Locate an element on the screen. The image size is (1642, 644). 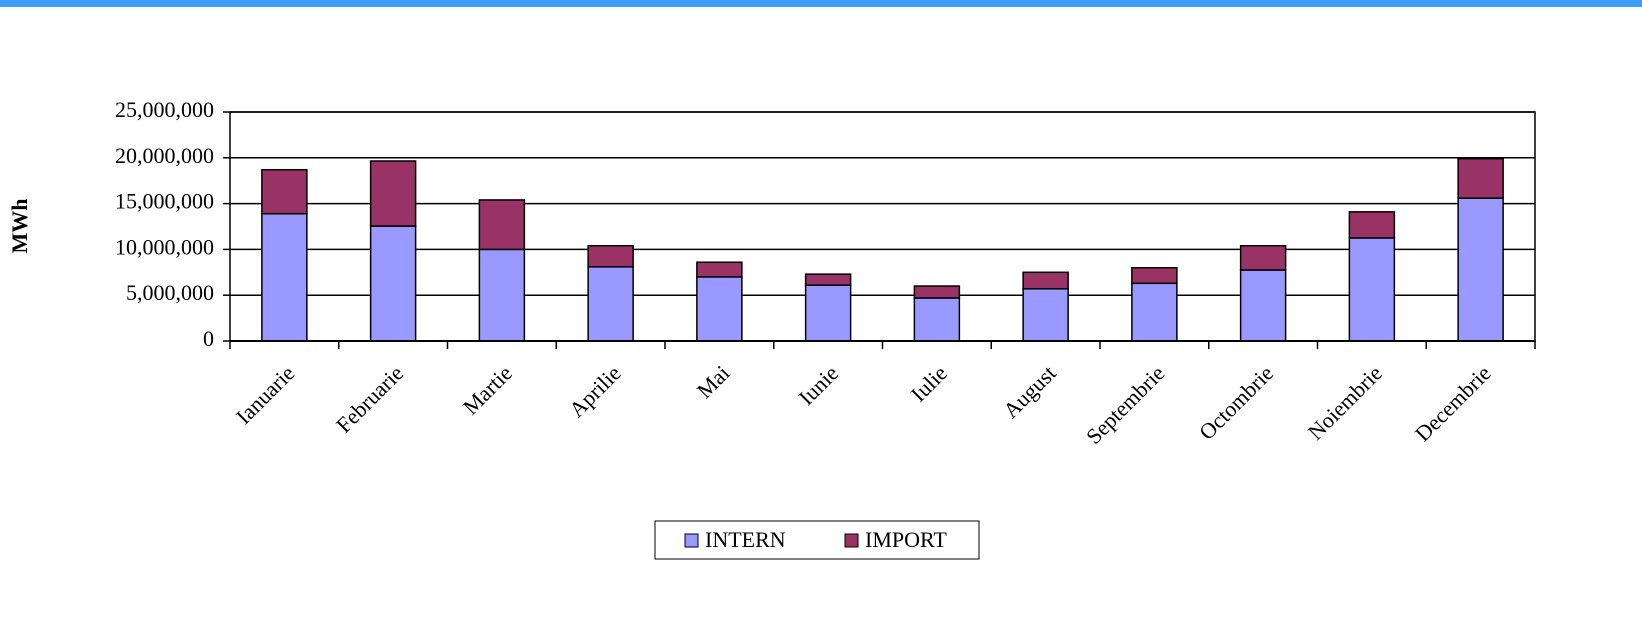
y-tick-label: 5,000,000 is located at coordinates (170, 292).